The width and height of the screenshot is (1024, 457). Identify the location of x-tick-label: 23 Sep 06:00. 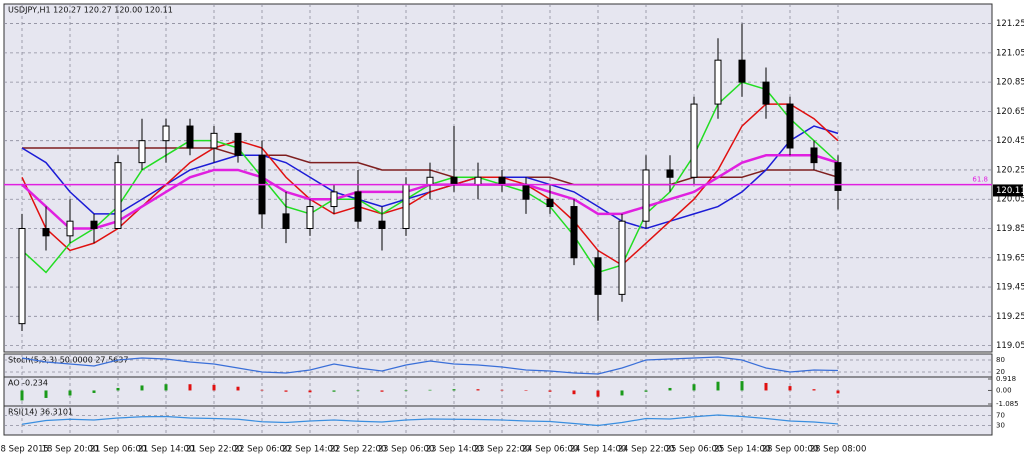
(406, 450).